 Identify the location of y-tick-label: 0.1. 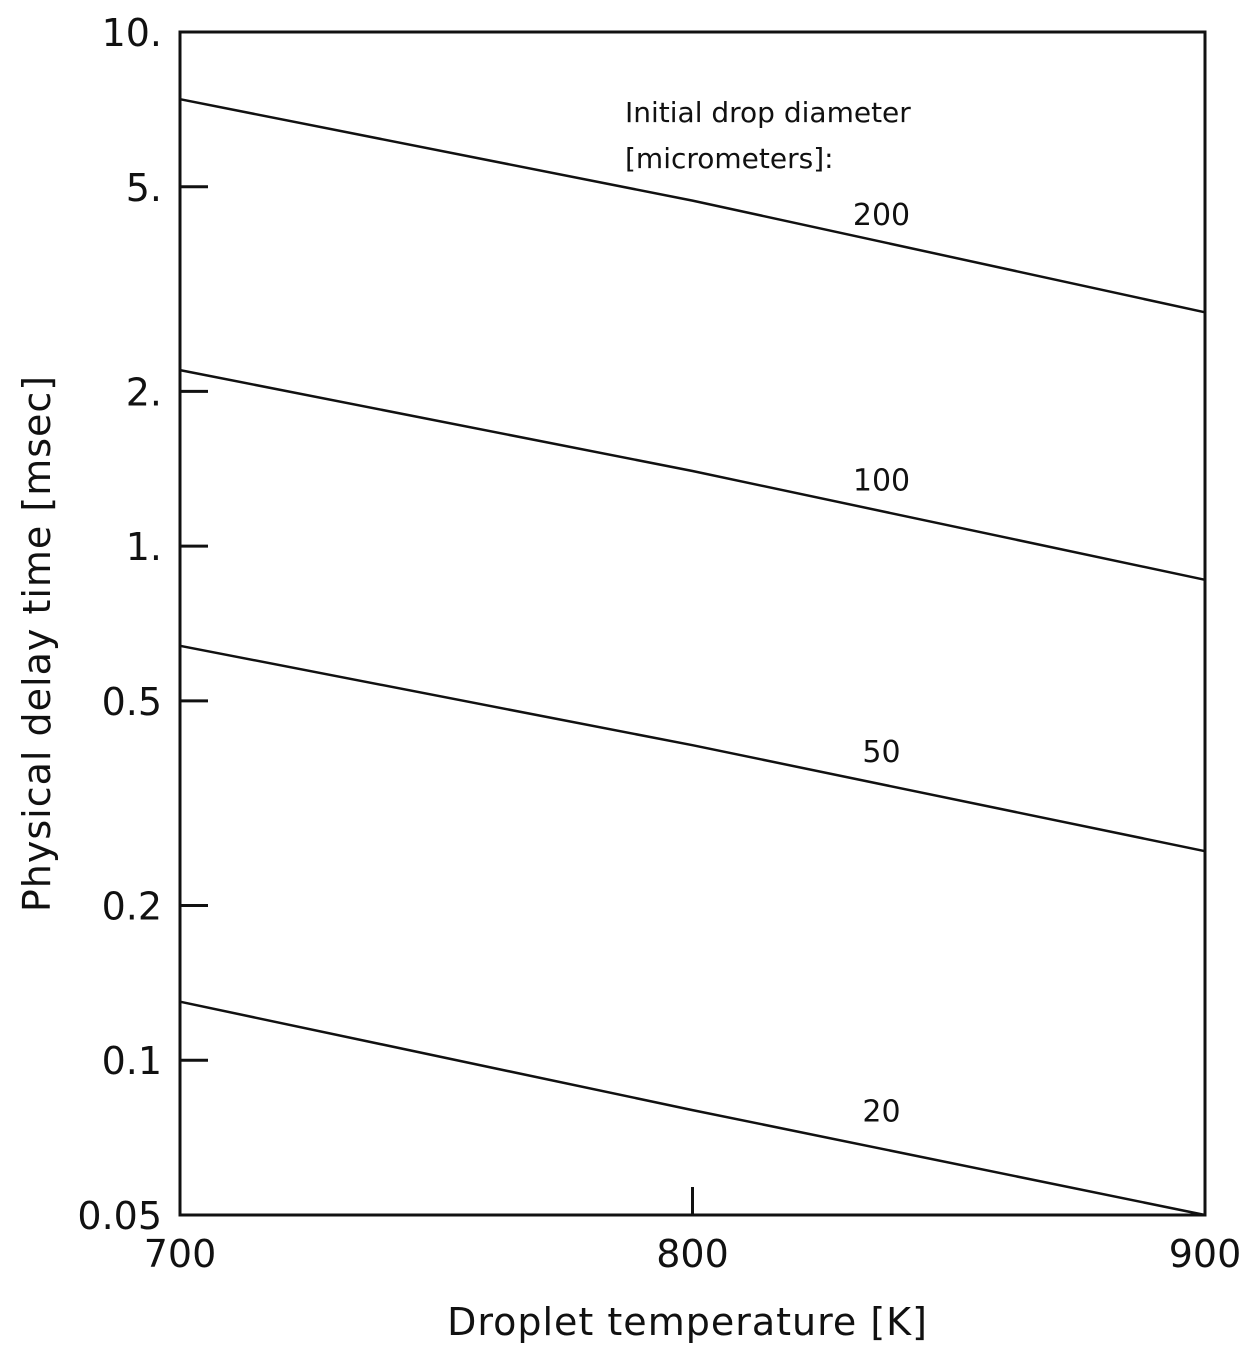
(132, 1061).